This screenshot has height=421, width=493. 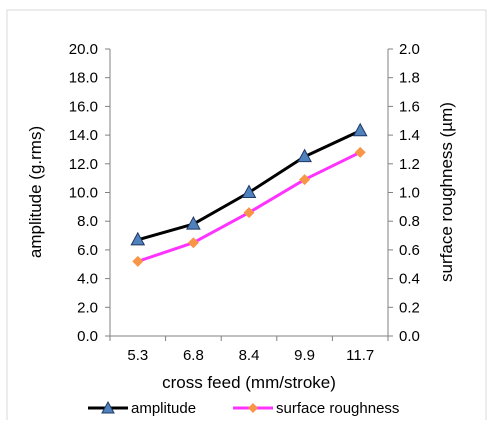 What do you see at coordinates (409, 336) in the screenshot?
I see `y-right-tick-label: 0.0` at bounding box center [409, 336].